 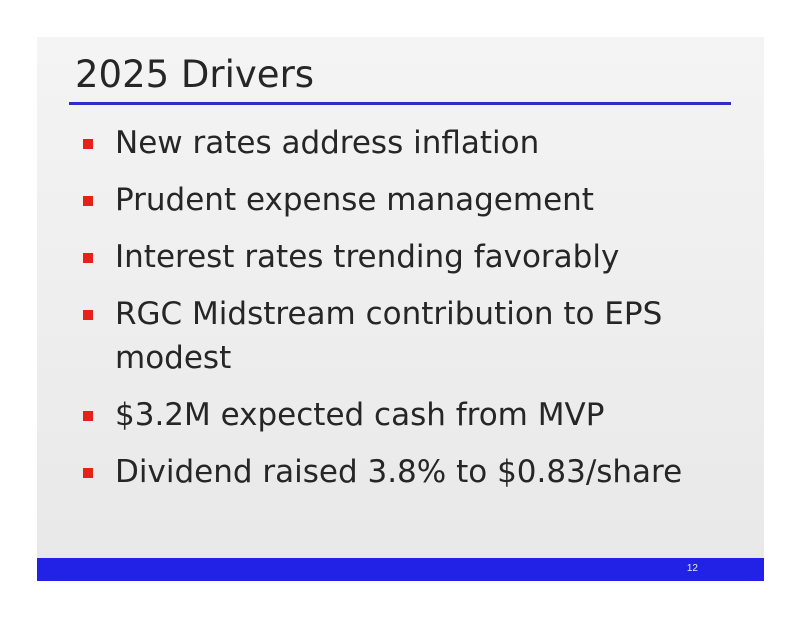 What do you see at coordinates (399, 472) in the screenshot?
I see `bullet-text: Dividend raised 3.8% to $0.83/share` at bounding box center [399, 472].